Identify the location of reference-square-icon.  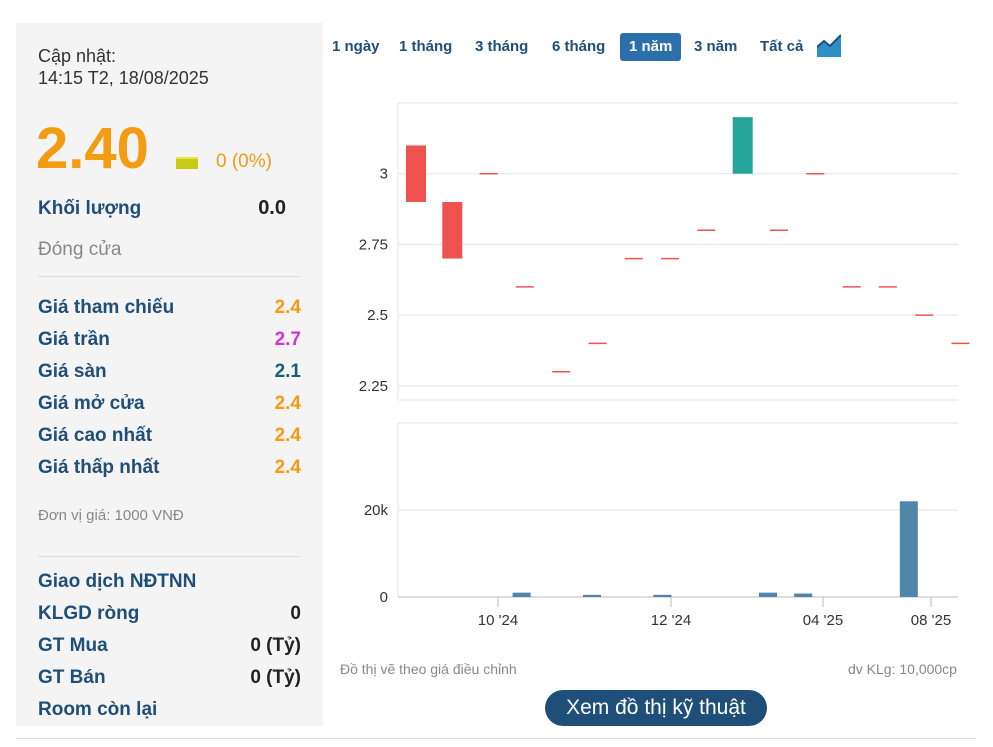
(187, 163).